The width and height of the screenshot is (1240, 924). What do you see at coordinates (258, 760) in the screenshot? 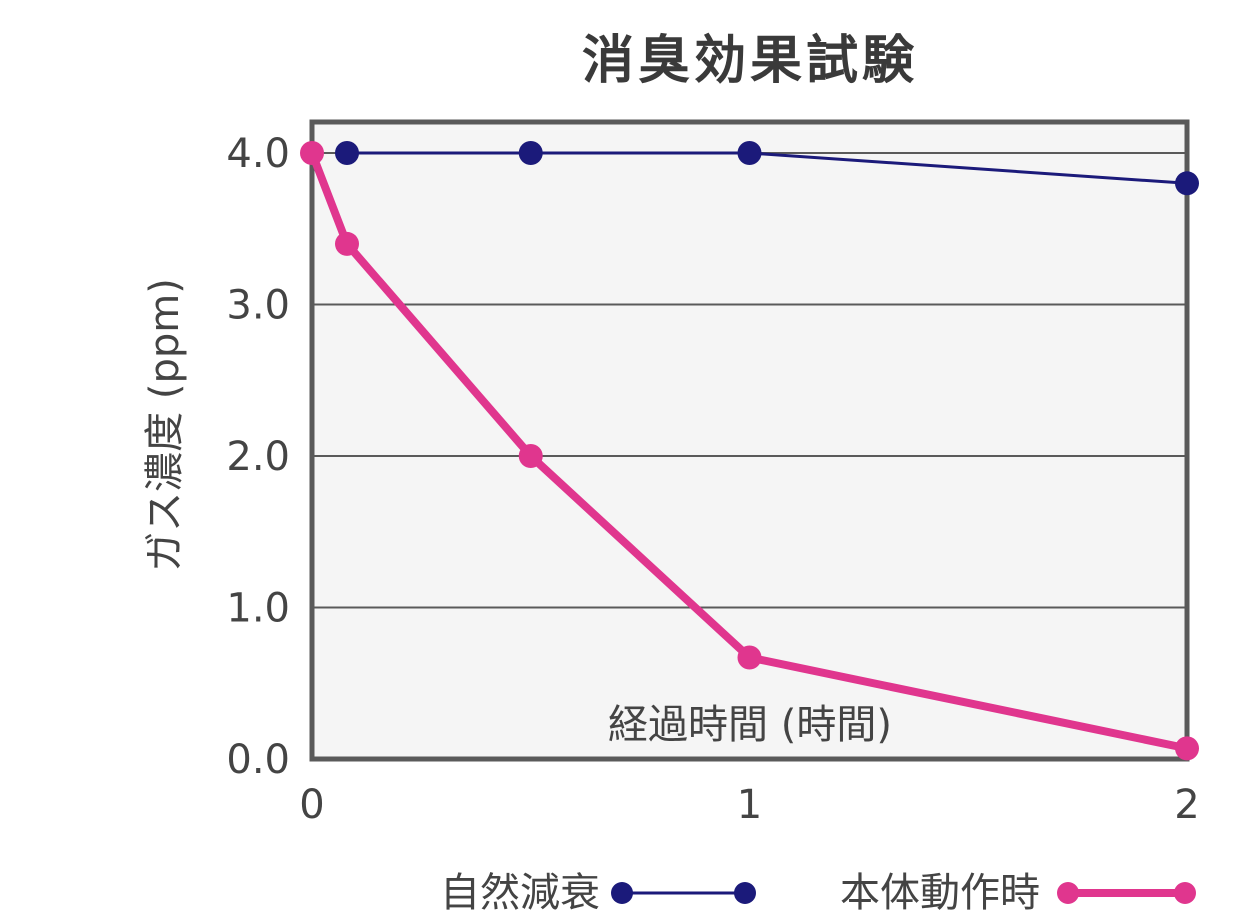
I see `y-tick-label: 0.0` at bounding box center [258, 760].